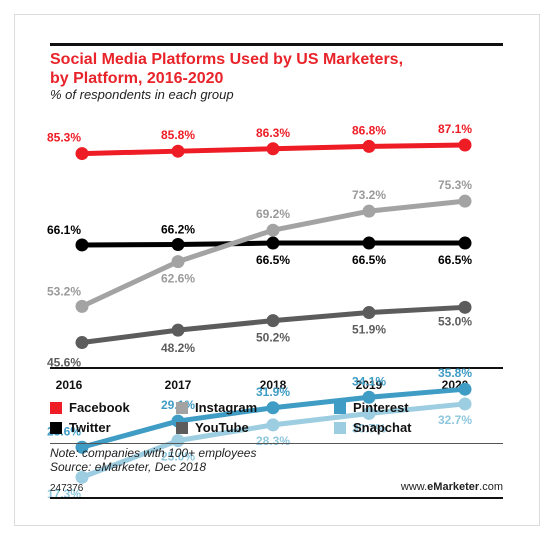 This screenshot has width=555, height=540. I want to click on chart-subtitle: % of respondents in each group, so click(142, 94).